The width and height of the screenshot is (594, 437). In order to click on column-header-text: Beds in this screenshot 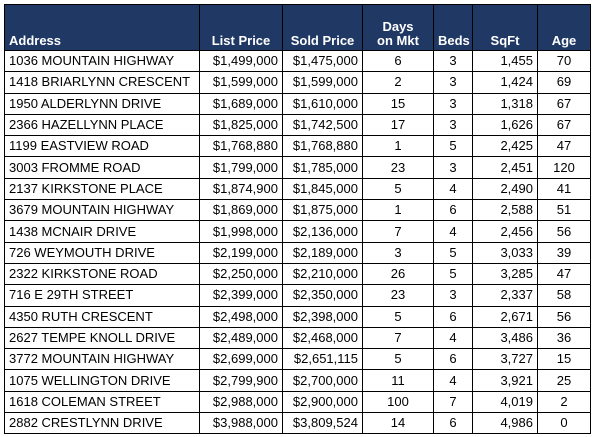, I will do `click(454, 40)`.